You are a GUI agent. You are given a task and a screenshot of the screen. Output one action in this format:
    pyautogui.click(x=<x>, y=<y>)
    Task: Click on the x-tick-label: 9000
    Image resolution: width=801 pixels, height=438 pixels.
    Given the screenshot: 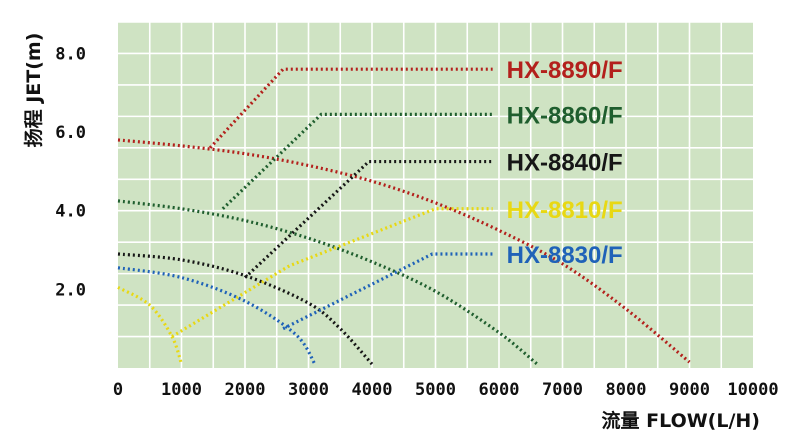 What is the action you would take?
    pyautogui.click(x=689, y=390)
    